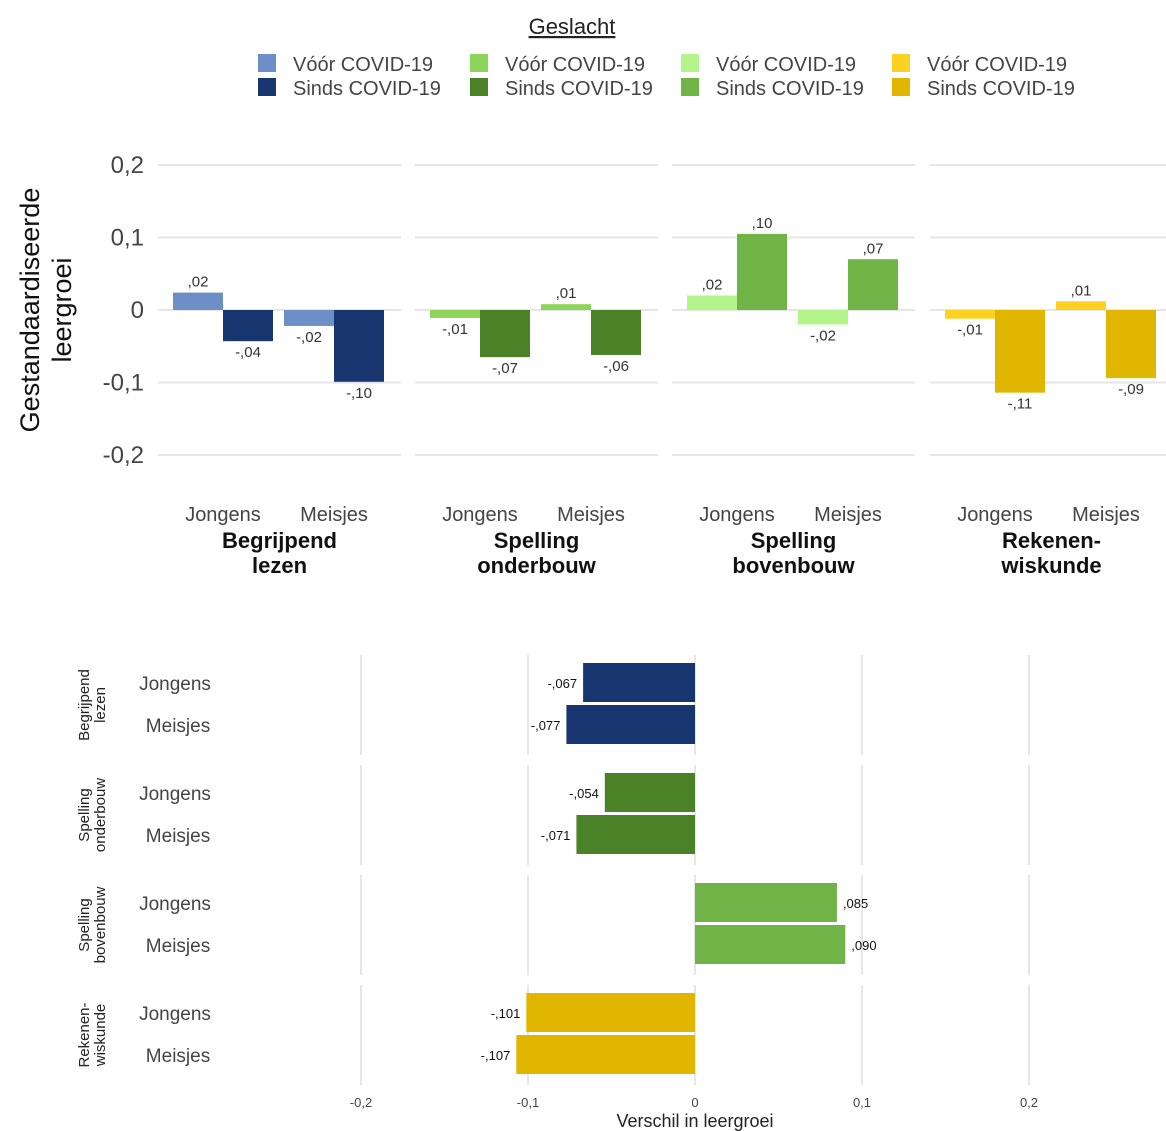 Image resolution: width=1166 pixels, height=1131 pixels. What do you see at coordinates (137, 310) in the screenshot?
I see `y-tick-label: 0` at bounding box center [137, 310].